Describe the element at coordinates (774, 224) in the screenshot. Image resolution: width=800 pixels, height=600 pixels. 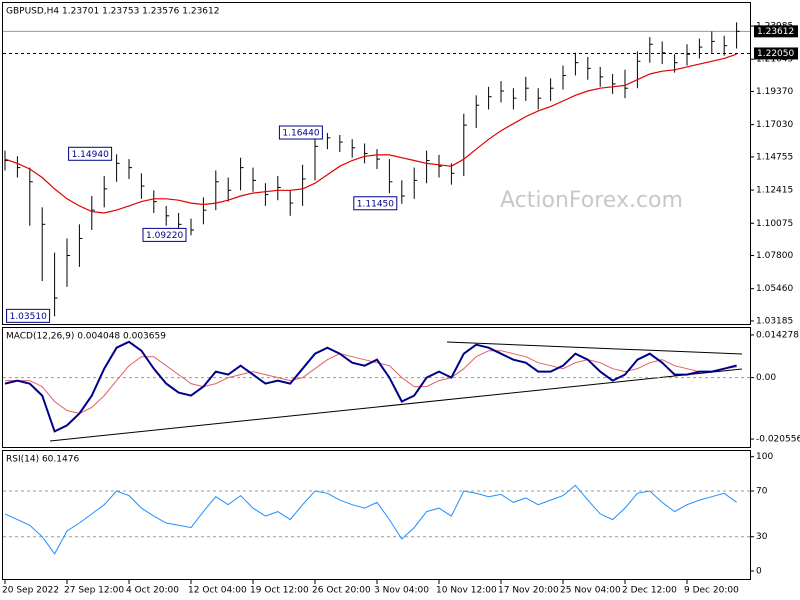
I see `y-tick-label: 1.10075` at that location.